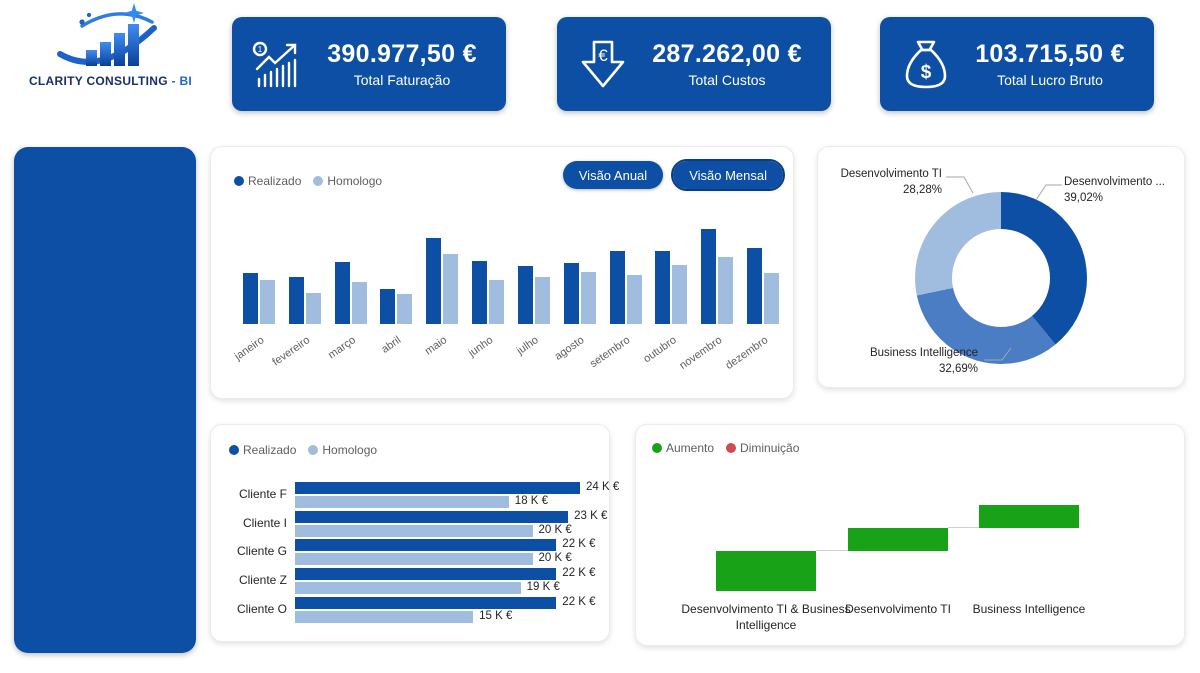  I want to click on bar-homologo-agosto, so click(588, 297).